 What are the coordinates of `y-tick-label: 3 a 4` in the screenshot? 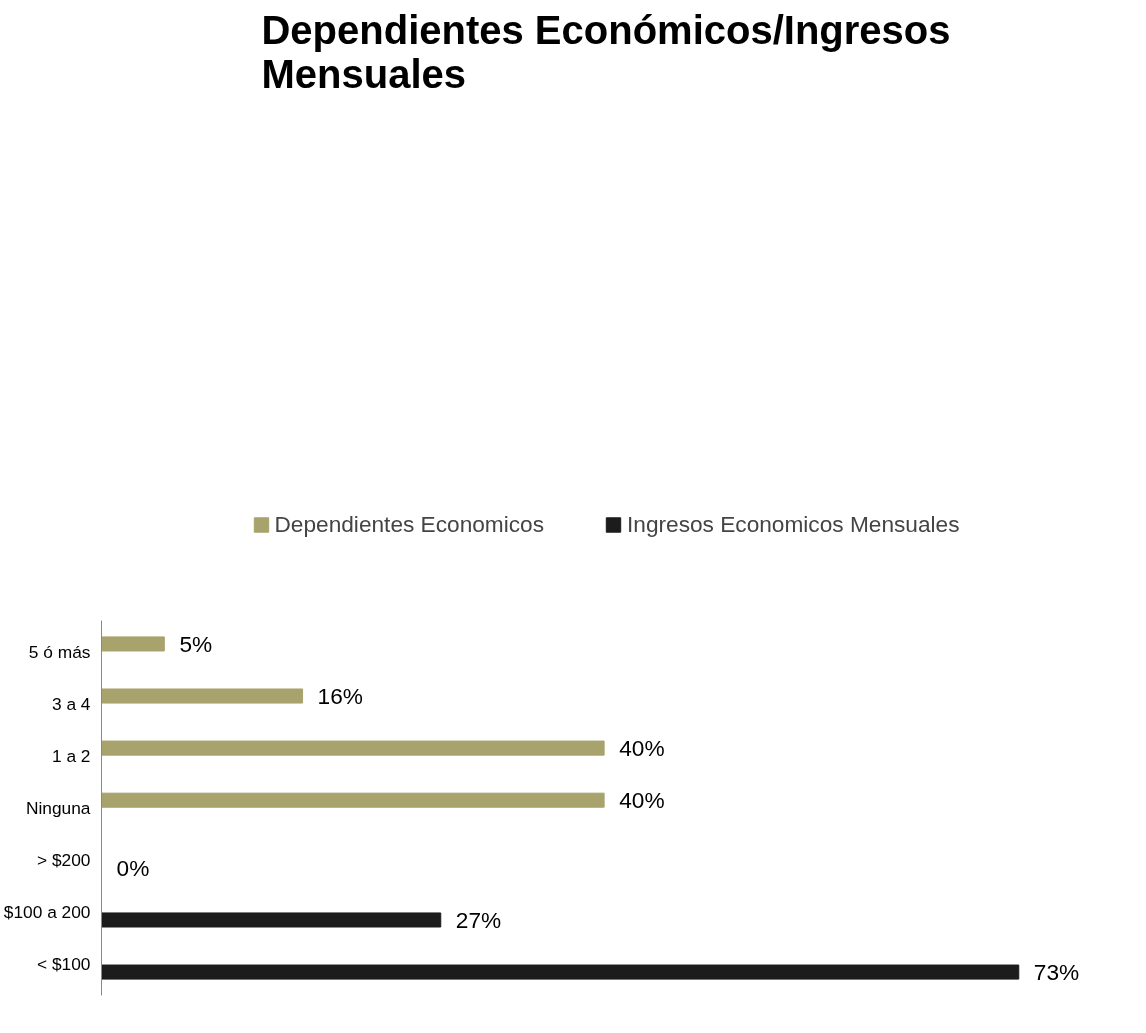 It's located at (71, 703).